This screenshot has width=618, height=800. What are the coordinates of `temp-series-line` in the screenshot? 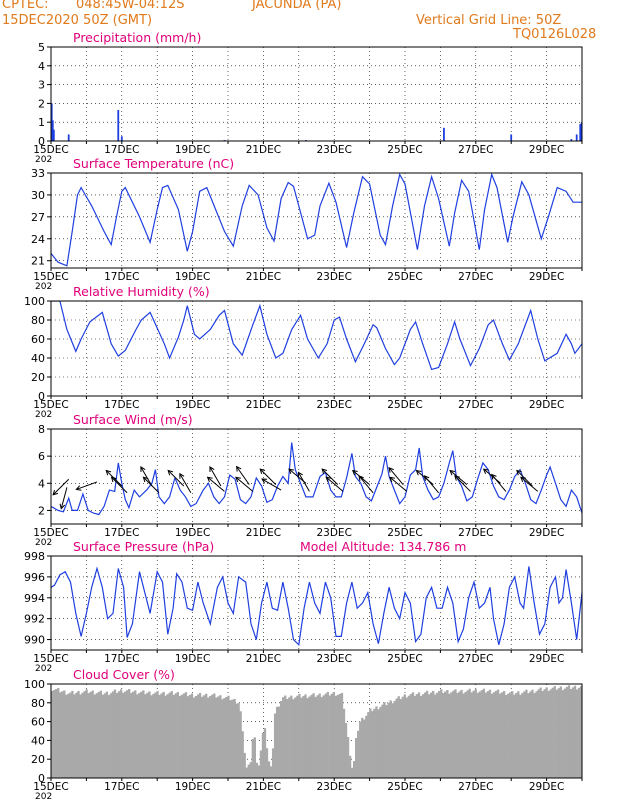 It's located at (316, 220).